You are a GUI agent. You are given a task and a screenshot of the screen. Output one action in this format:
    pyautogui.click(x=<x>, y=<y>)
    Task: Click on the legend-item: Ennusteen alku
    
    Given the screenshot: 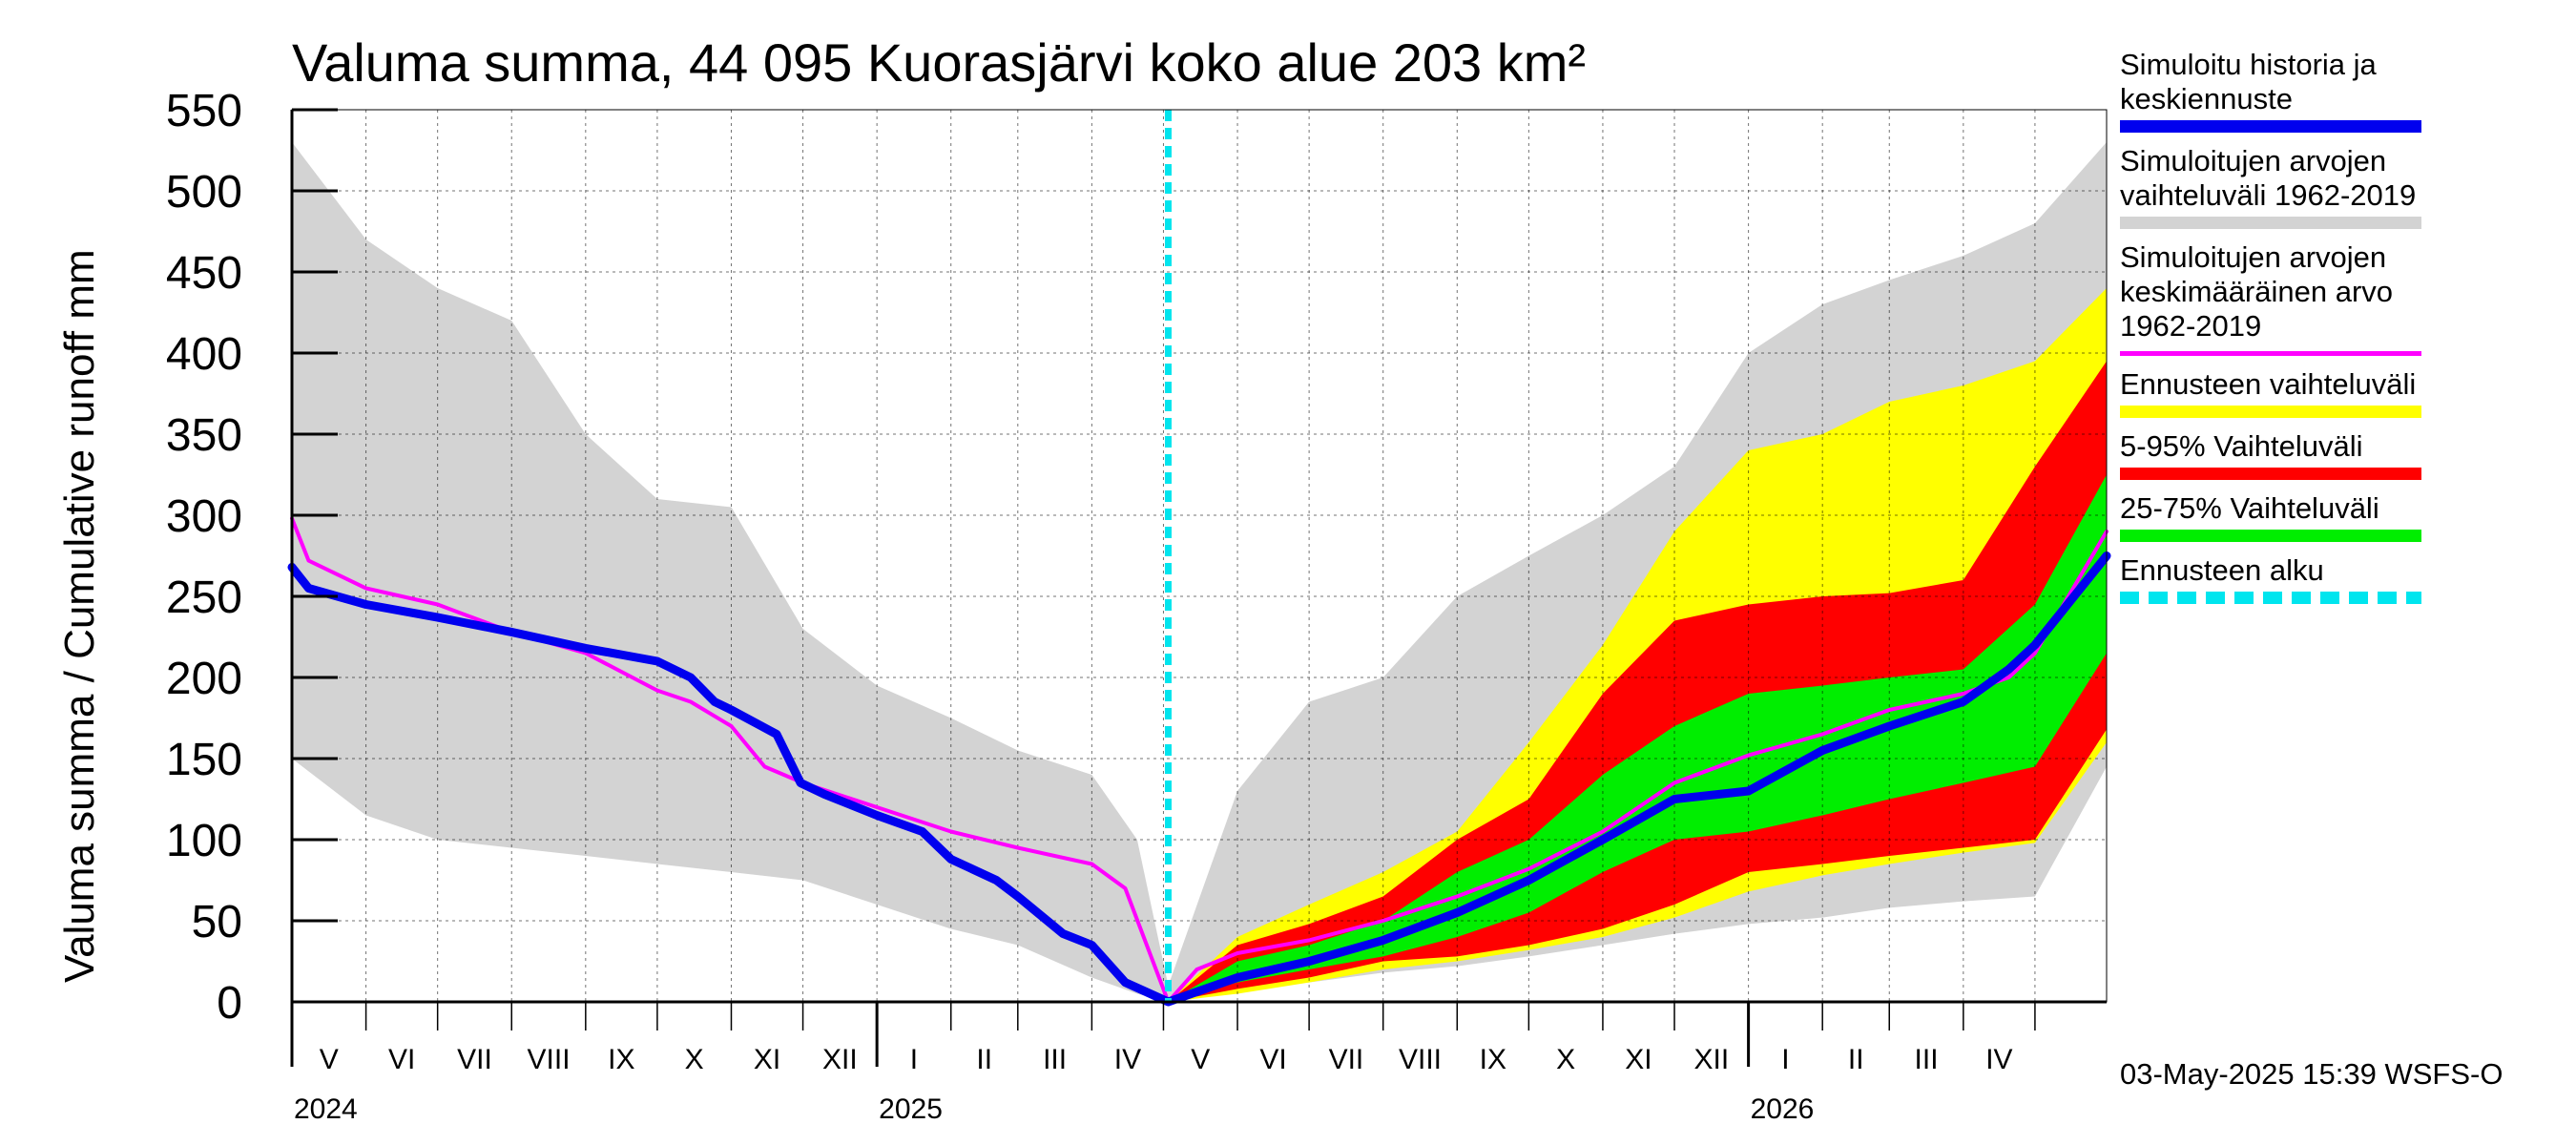 What is the action you would take?
    pyautogui.click(x=2344, y=578)
    